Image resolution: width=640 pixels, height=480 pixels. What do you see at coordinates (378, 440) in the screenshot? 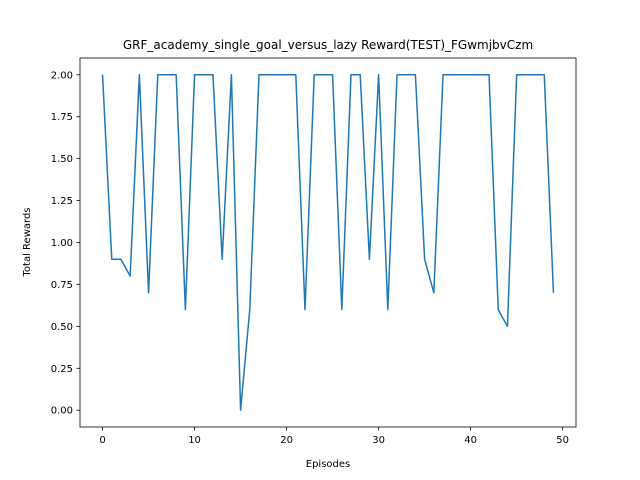
I see `x-tick-label: 30` at bounding box center [378, 440].